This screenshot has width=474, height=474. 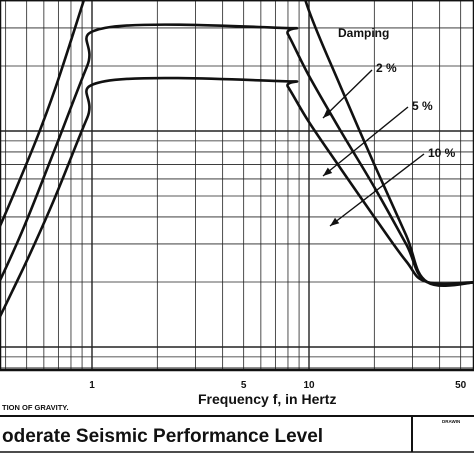 I want to click on legend-title: Damping, so click(x=363, y=33).